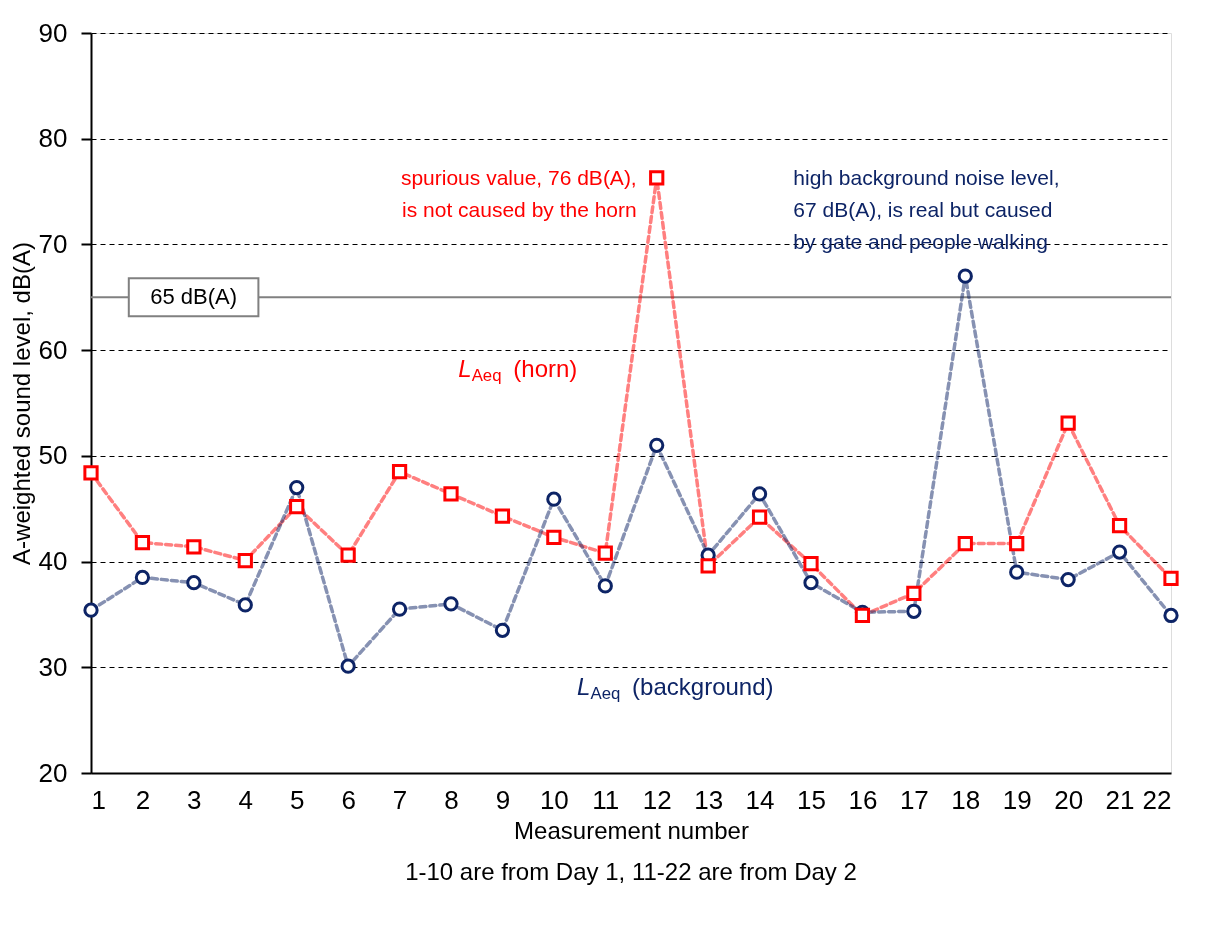 The height and width of the screenshot is (942, 1232). I want to click on x-tick-label: 6, so click(348, 799).